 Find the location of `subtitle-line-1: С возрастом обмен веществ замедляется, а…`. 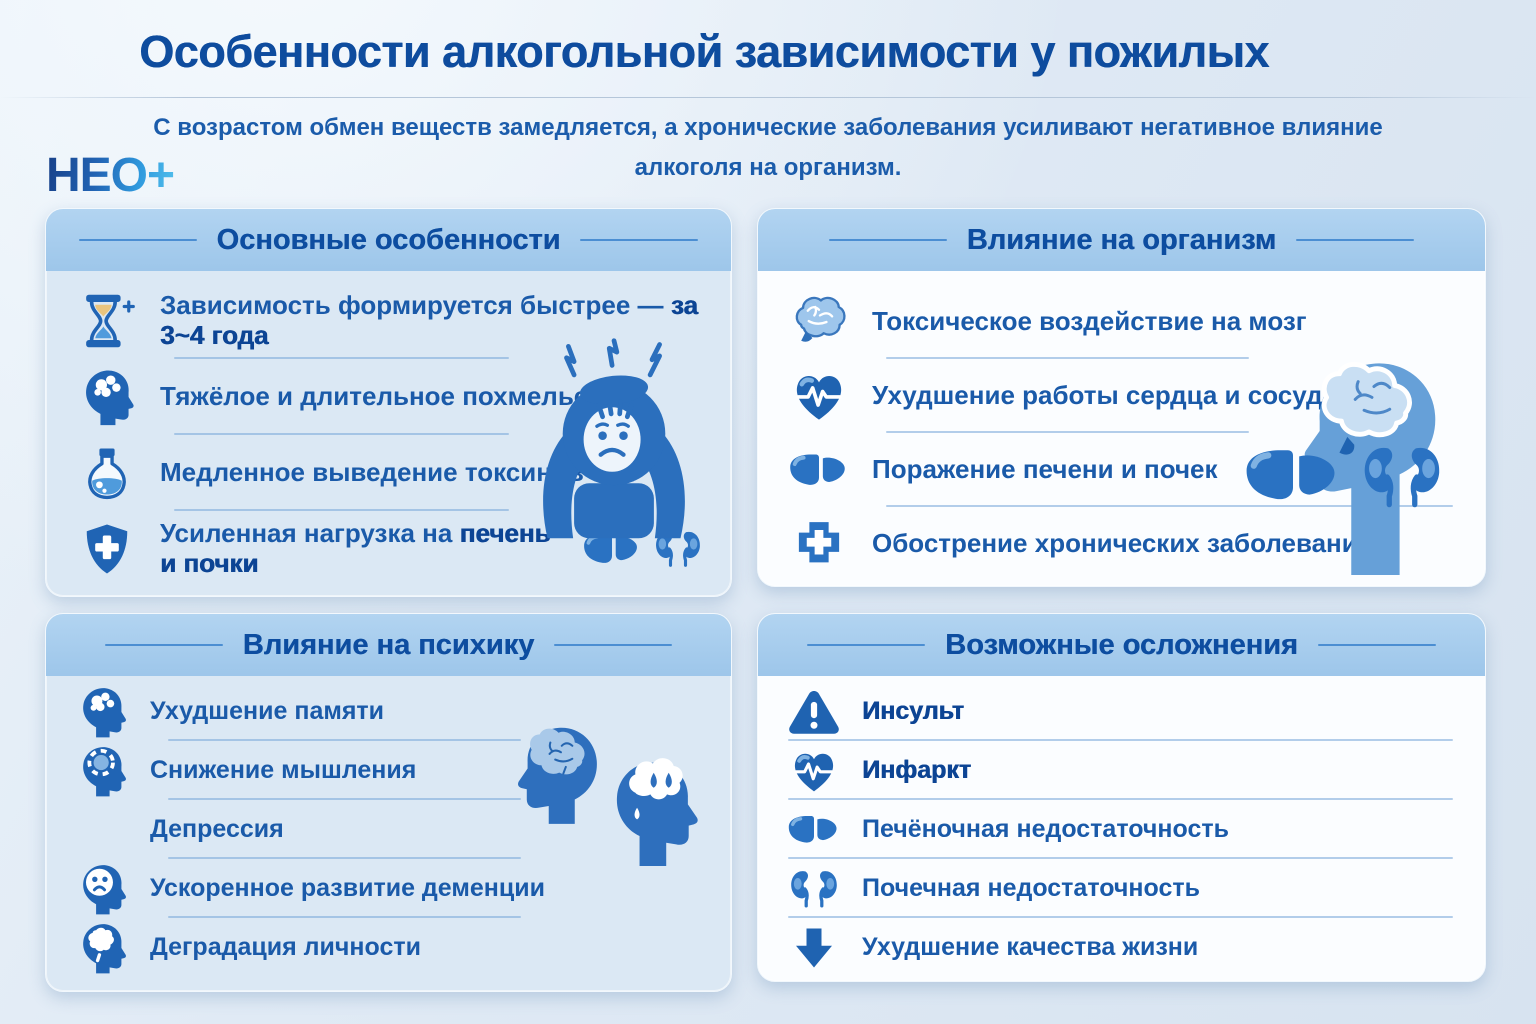

subtitle-line-1: С возрастом обмен веществ замедляется, а… is located at coordinates (768, 127).